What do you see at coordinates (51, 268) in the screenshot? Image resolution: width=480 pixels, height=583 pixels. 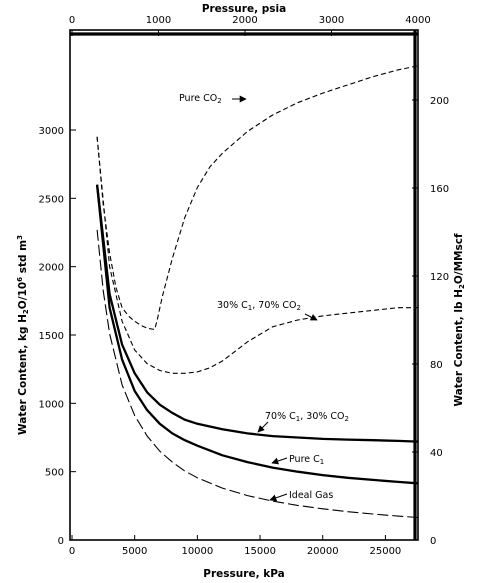 I see `y-tick-label: 2000` at bounding box center [51, 268].